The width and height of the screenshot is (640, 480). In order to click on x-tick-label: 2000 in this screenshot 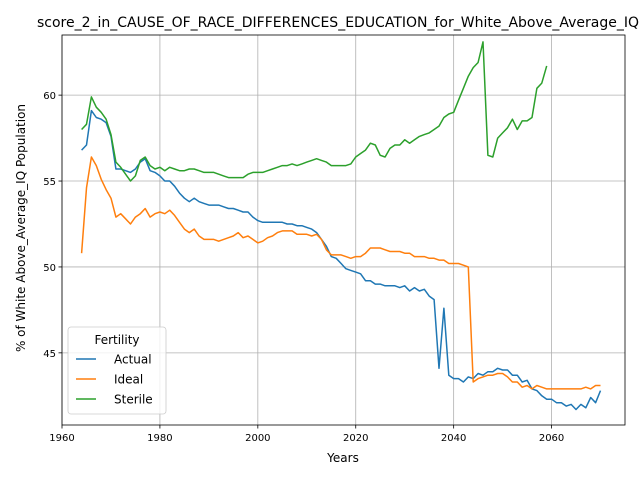, I will do `click(257, 438)`.